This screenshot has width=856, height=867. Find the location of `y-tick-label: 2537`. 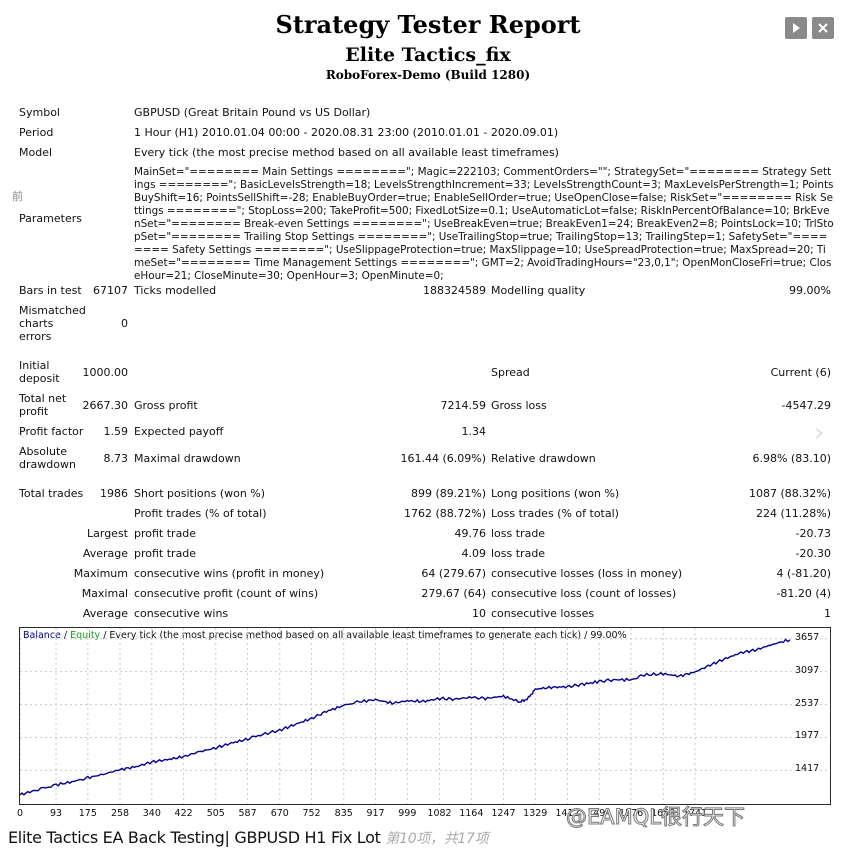

y-tick-label: 2537 is located at coordinates (807, 703).